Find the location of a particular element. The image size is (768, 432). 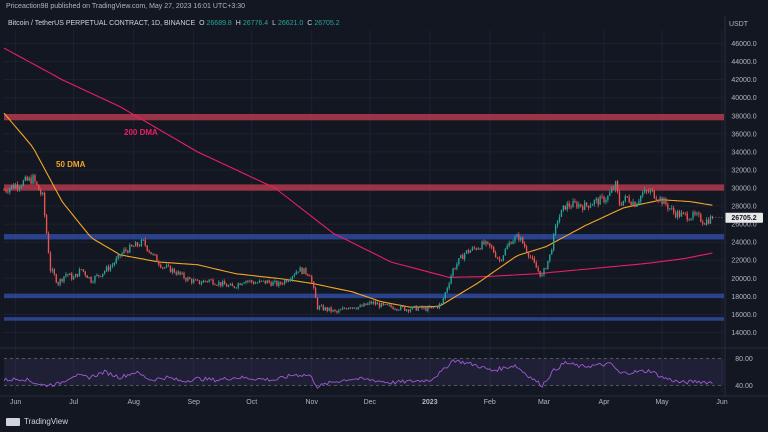

time-tick-label: Oct is located at coordinates (251, 402).